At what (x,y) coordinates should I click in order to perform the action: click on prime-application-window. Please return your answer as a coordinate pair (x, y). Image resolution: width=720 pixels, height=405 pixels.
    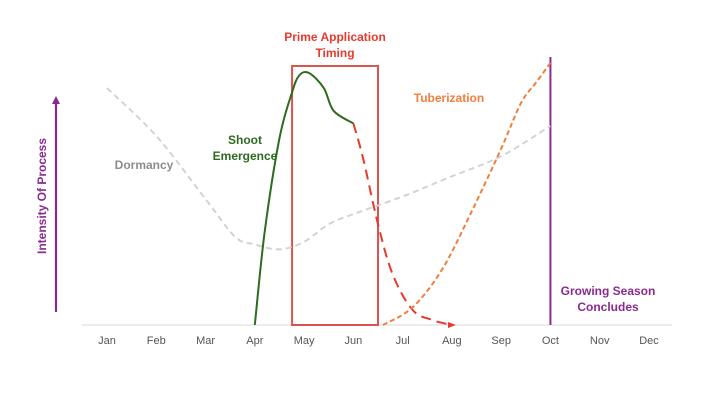
    Looking at the image, I should click on (335, 195).